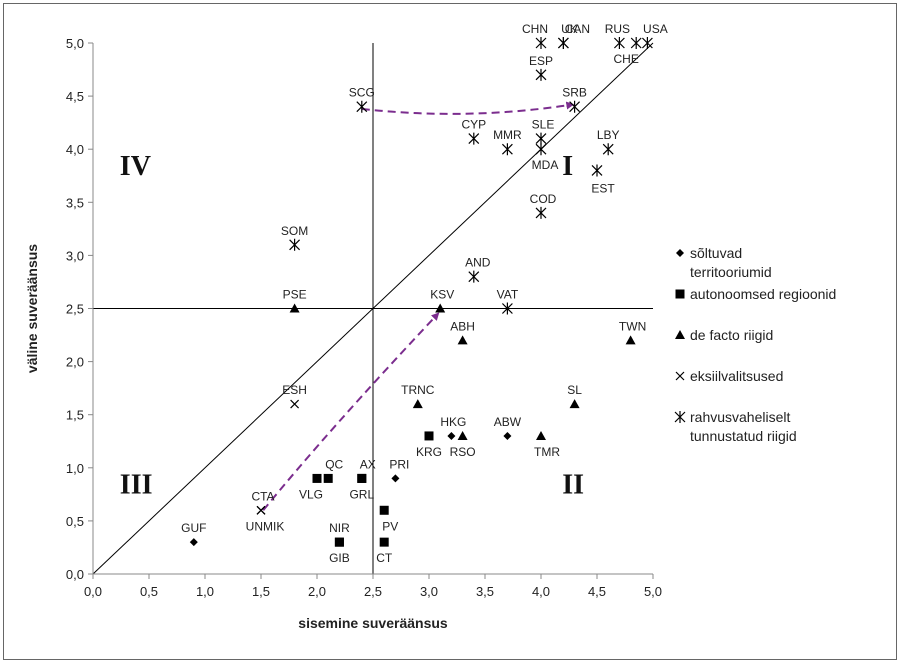 The width and height of the screenshot is (901, 664). Describe the element at coordinates (626, 59) in the screenshot. I see `point-label-che: CHE` at that location.